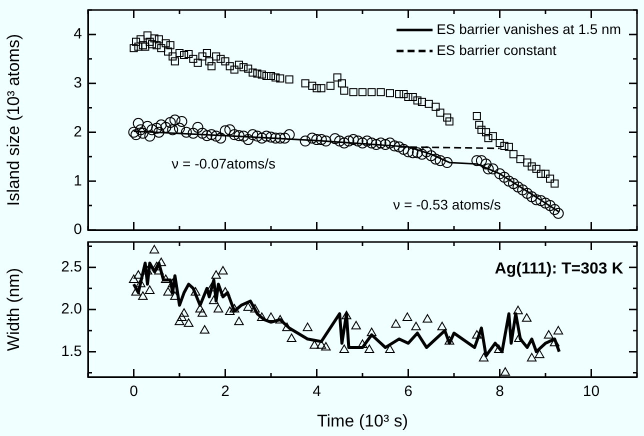 This screenshot has height=436, width=644. Describe the element at coordinates (13, 310) in the screenshot. I see `y-axis-title: Width (nm)` at that location.